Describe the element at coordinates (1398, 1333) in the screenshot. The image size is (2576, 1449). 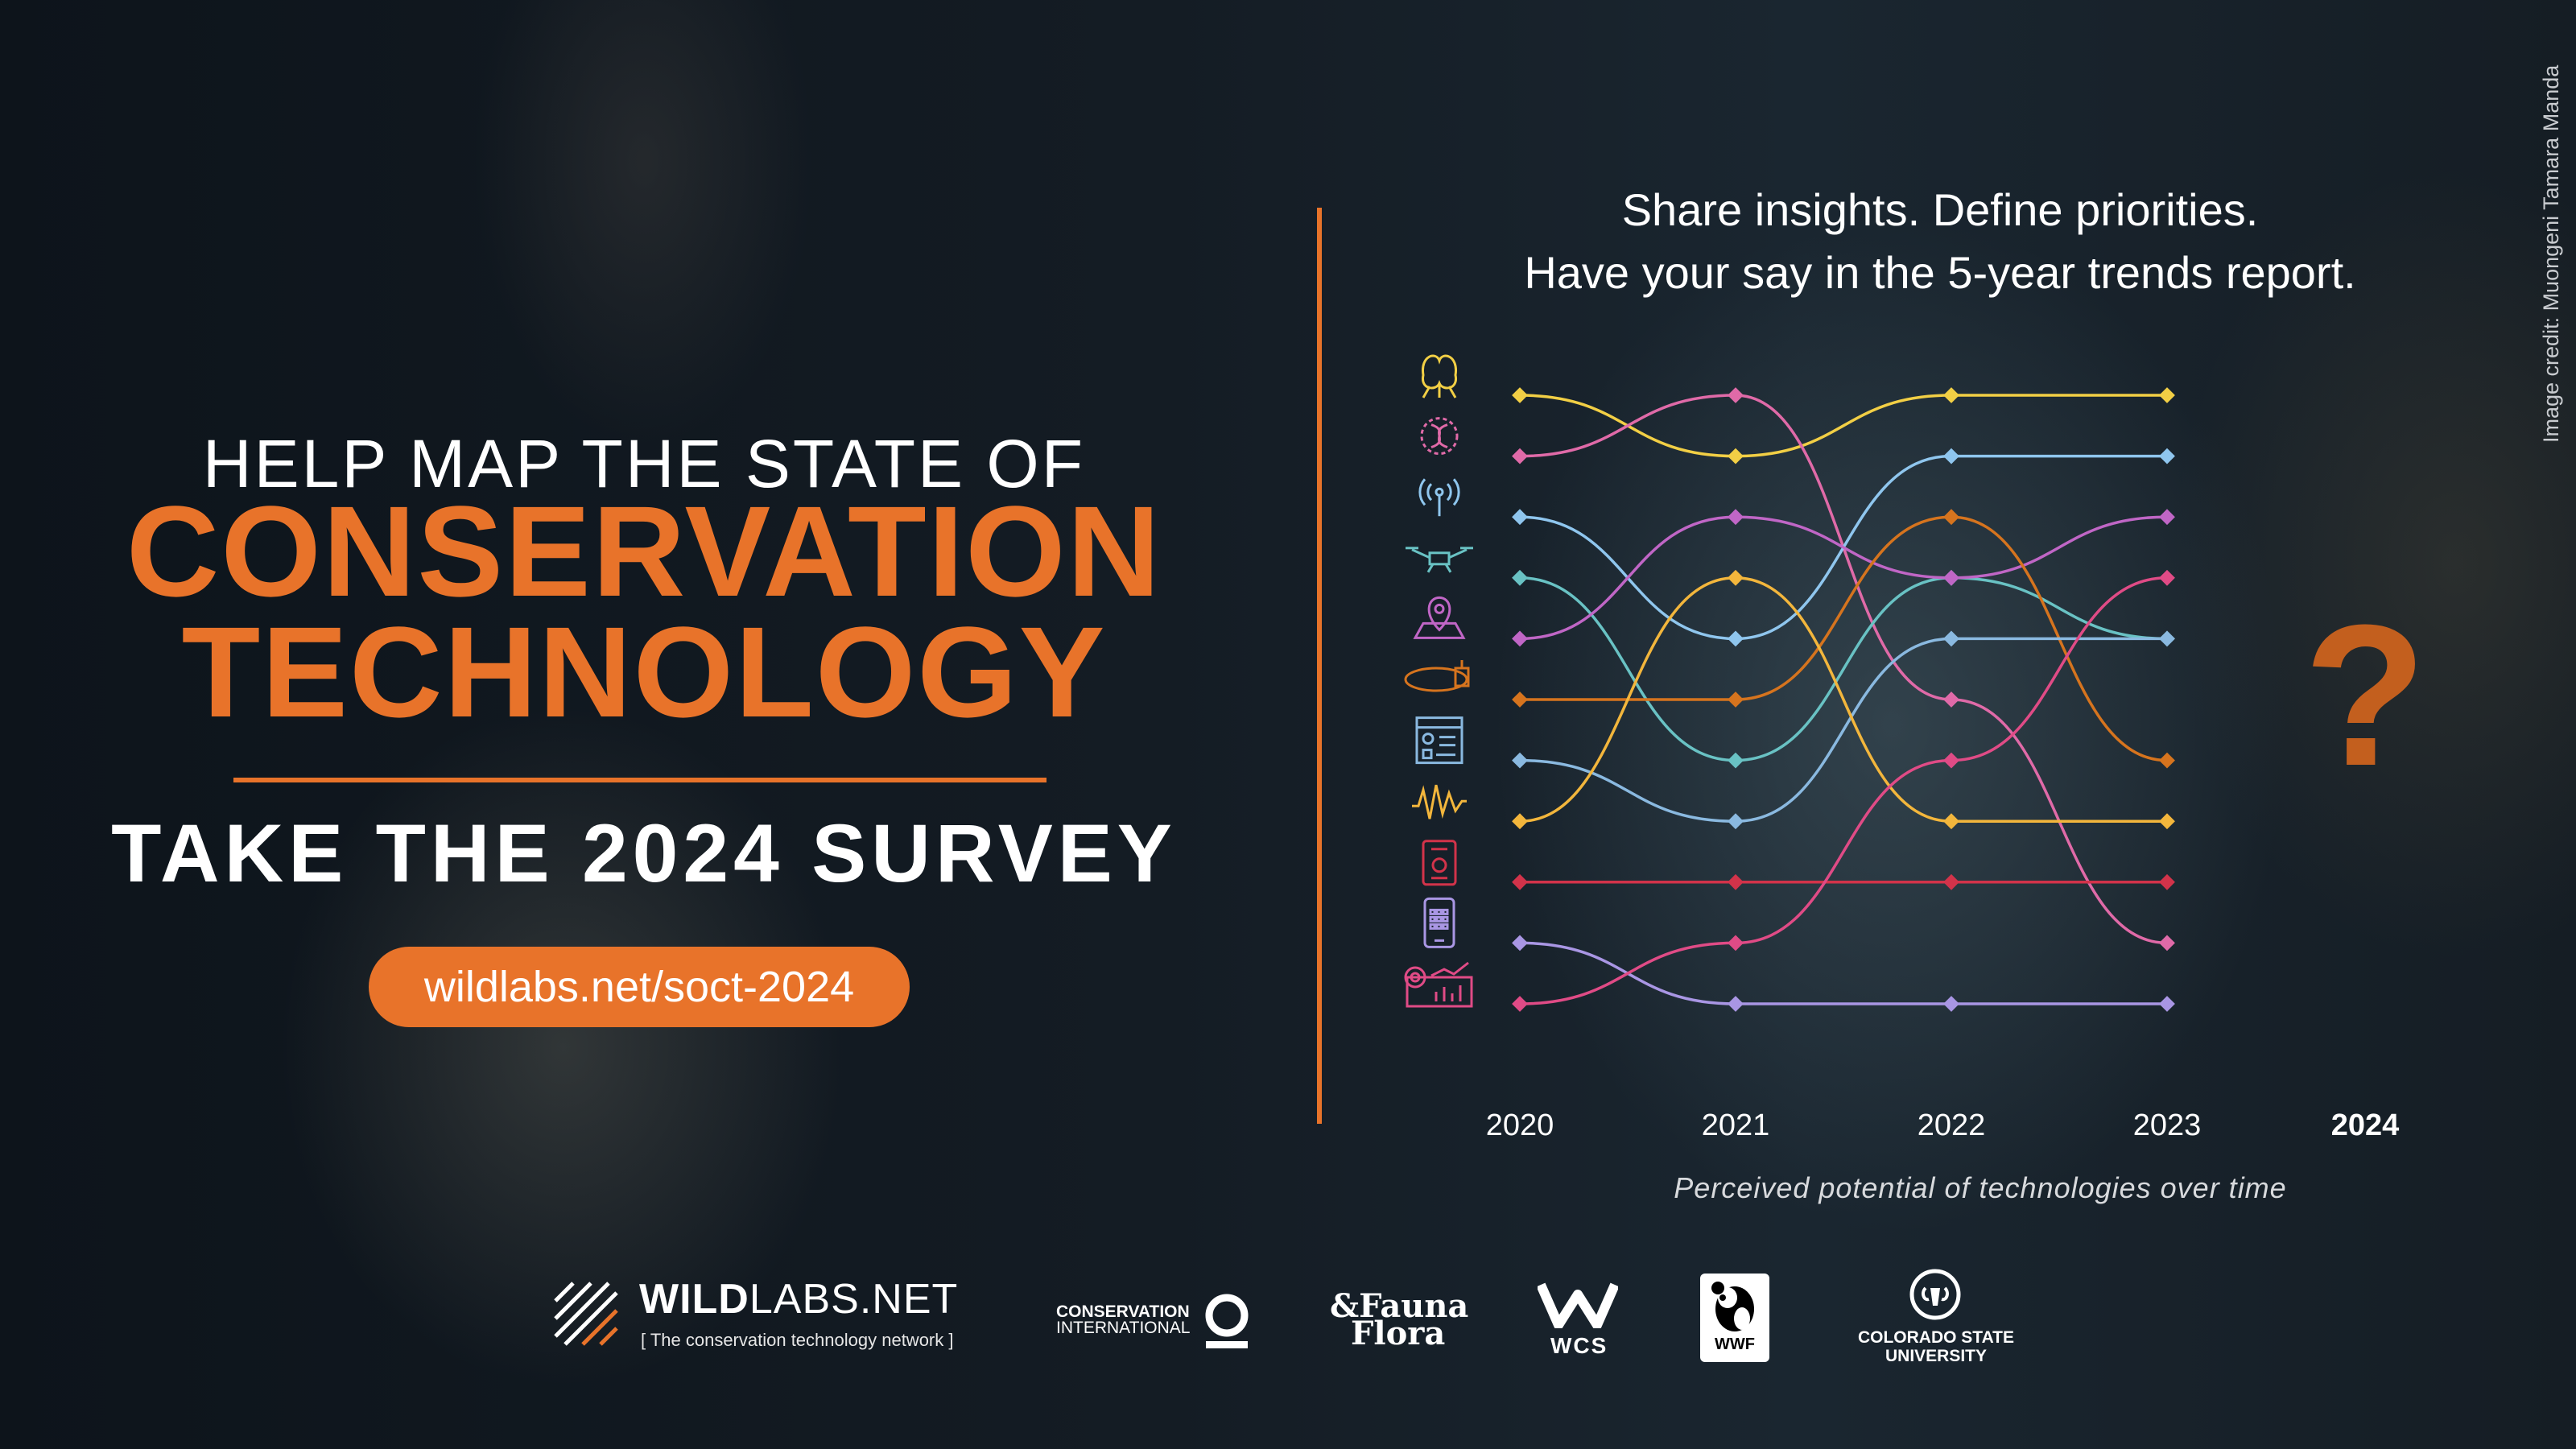
I see `ff-line2: Flora` at that location.